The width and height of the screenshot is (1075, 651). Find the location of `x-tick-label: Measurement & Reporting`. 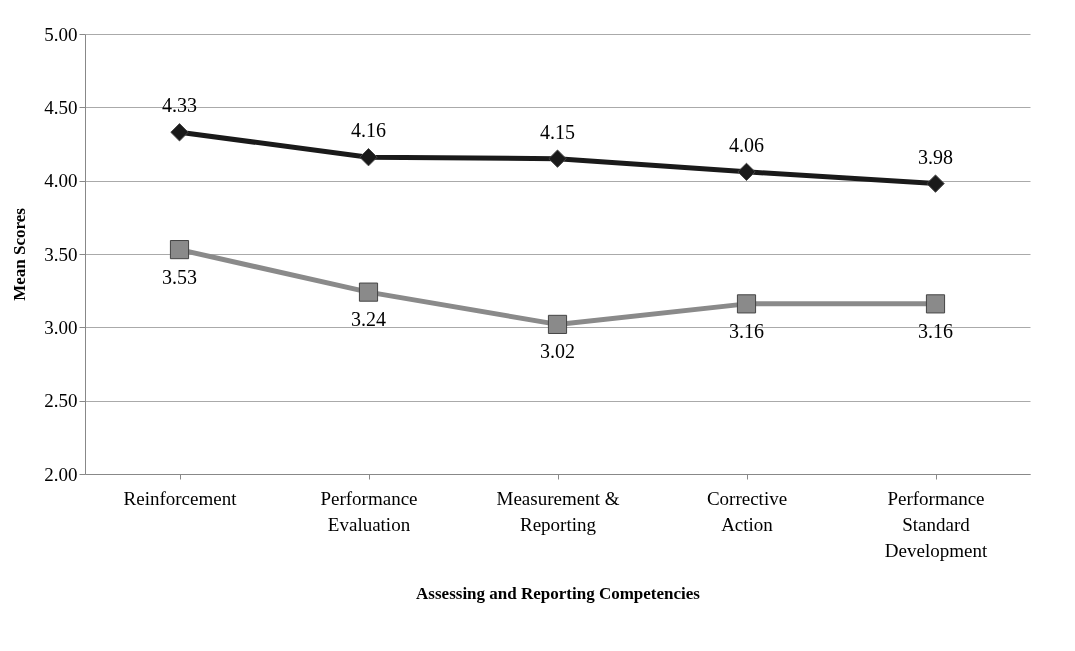

x-tick-label: Measurement & Reporting is located at coordinates (558, 511).